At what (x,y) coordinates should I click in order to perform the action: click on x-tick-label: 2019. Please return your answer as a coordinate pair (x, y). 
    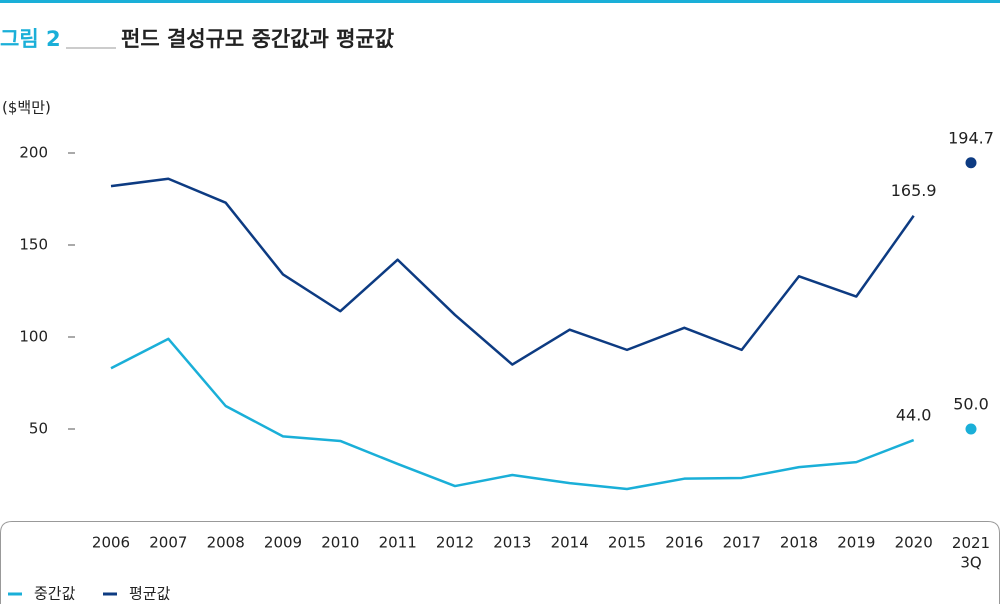
    Looking at the image, I should click on (856, 543).